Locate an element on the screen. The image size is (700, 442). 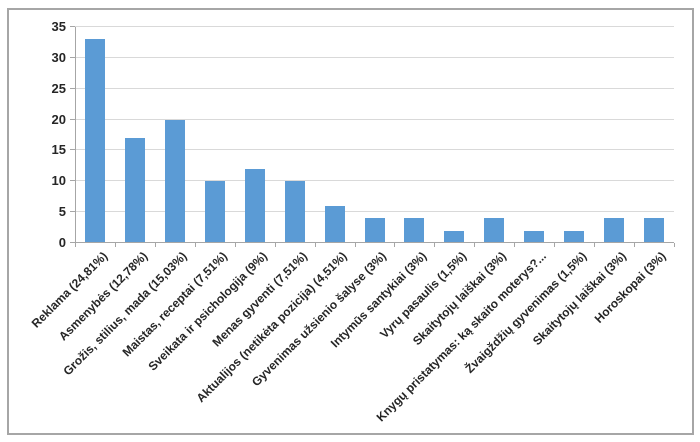
x-axis-line is located at coordinates (372, 242).